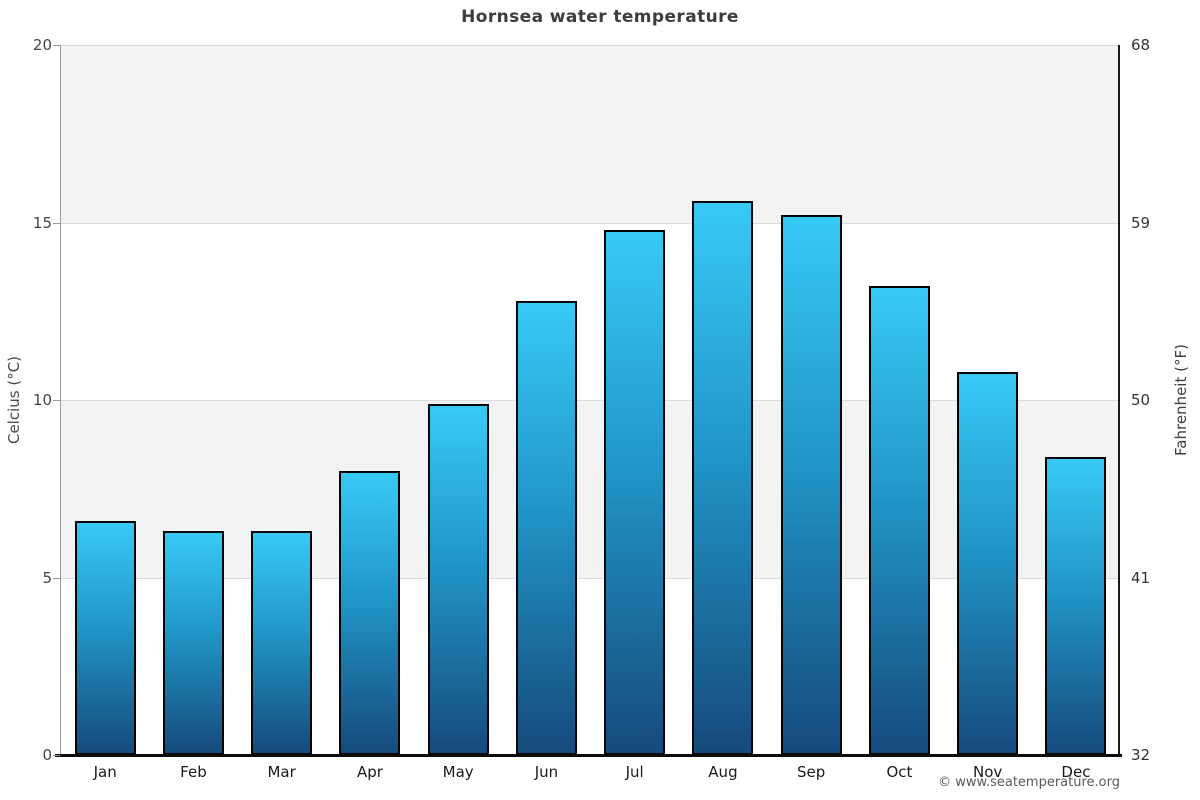 The height and width of the screenshot is (800, 1200). What do you see at coordinates (193, 643) in the screenshot?
I see `bar-feb` at bounding box center [193, 643].